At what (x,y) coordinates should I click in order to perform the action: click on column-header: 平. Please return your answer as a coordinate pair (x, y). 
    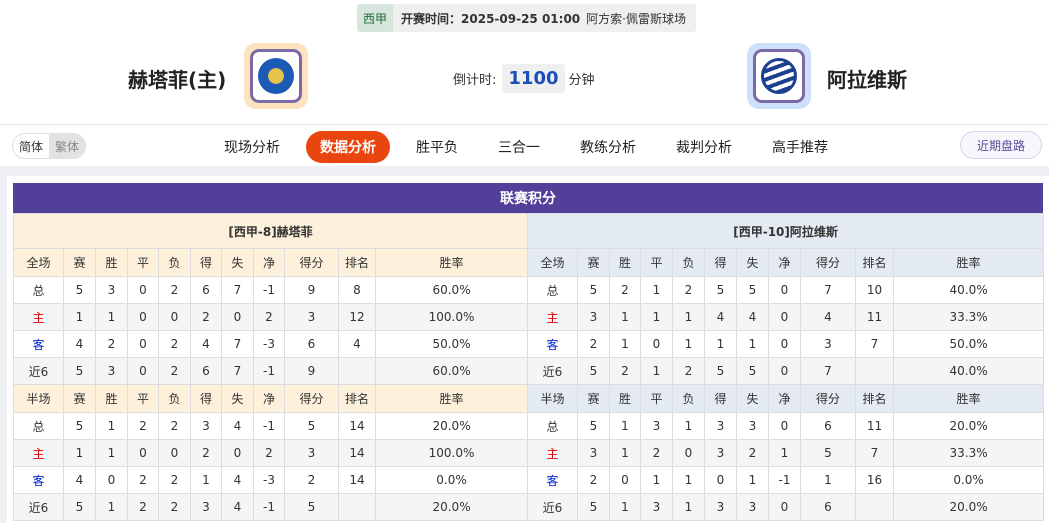
    Looking at the image, I should click on (656, 262).